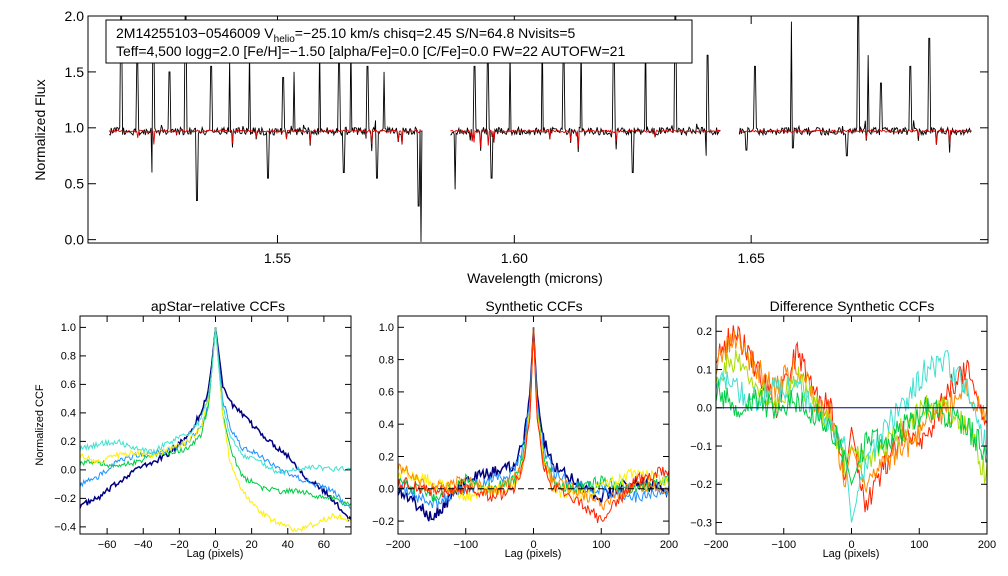 The height and width of the screenshot is (576, 1008). I want to click on ccf2-ytick-label: −0.2, so click(383, 522).